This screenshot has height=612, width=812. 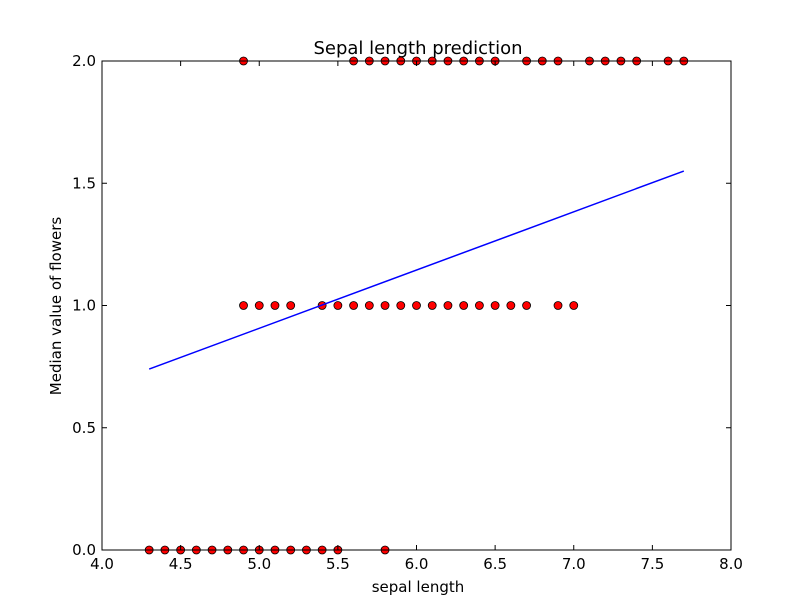 What do you see at coordinates (338, 564) in the screenshot?
I see `x-tick-label: 5.5` at bounding box center [338, 564].